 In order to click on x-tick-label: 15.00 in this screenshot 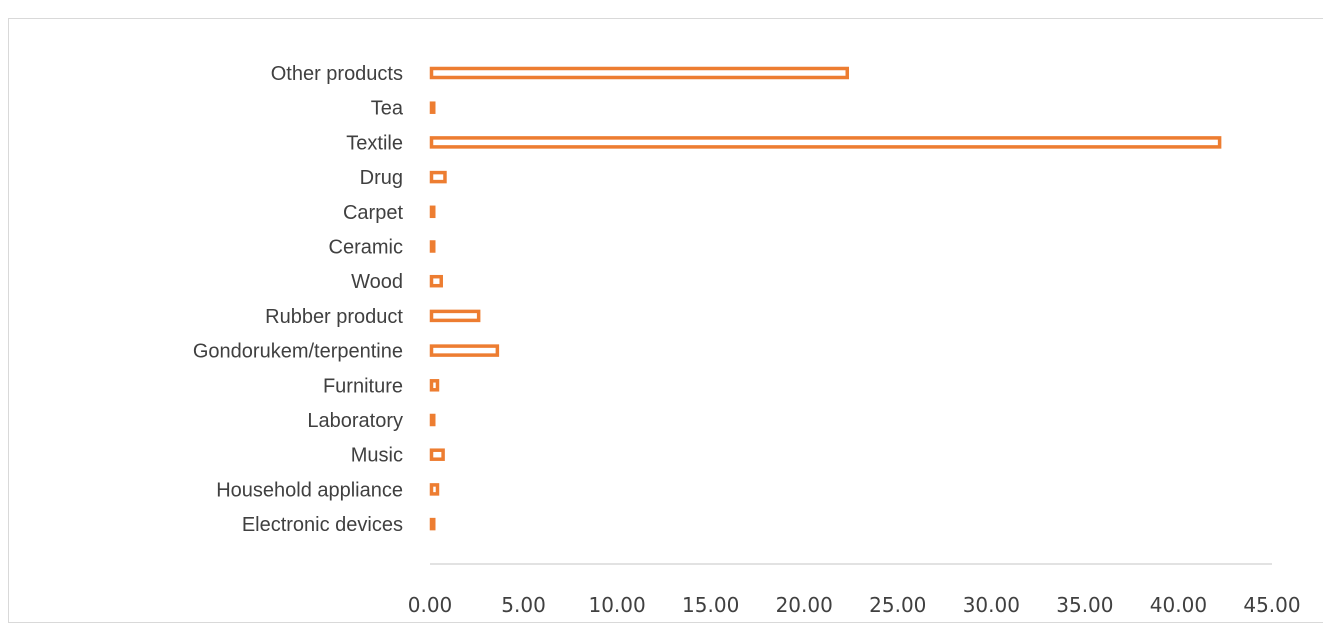, I will do `click(710, 604)`.